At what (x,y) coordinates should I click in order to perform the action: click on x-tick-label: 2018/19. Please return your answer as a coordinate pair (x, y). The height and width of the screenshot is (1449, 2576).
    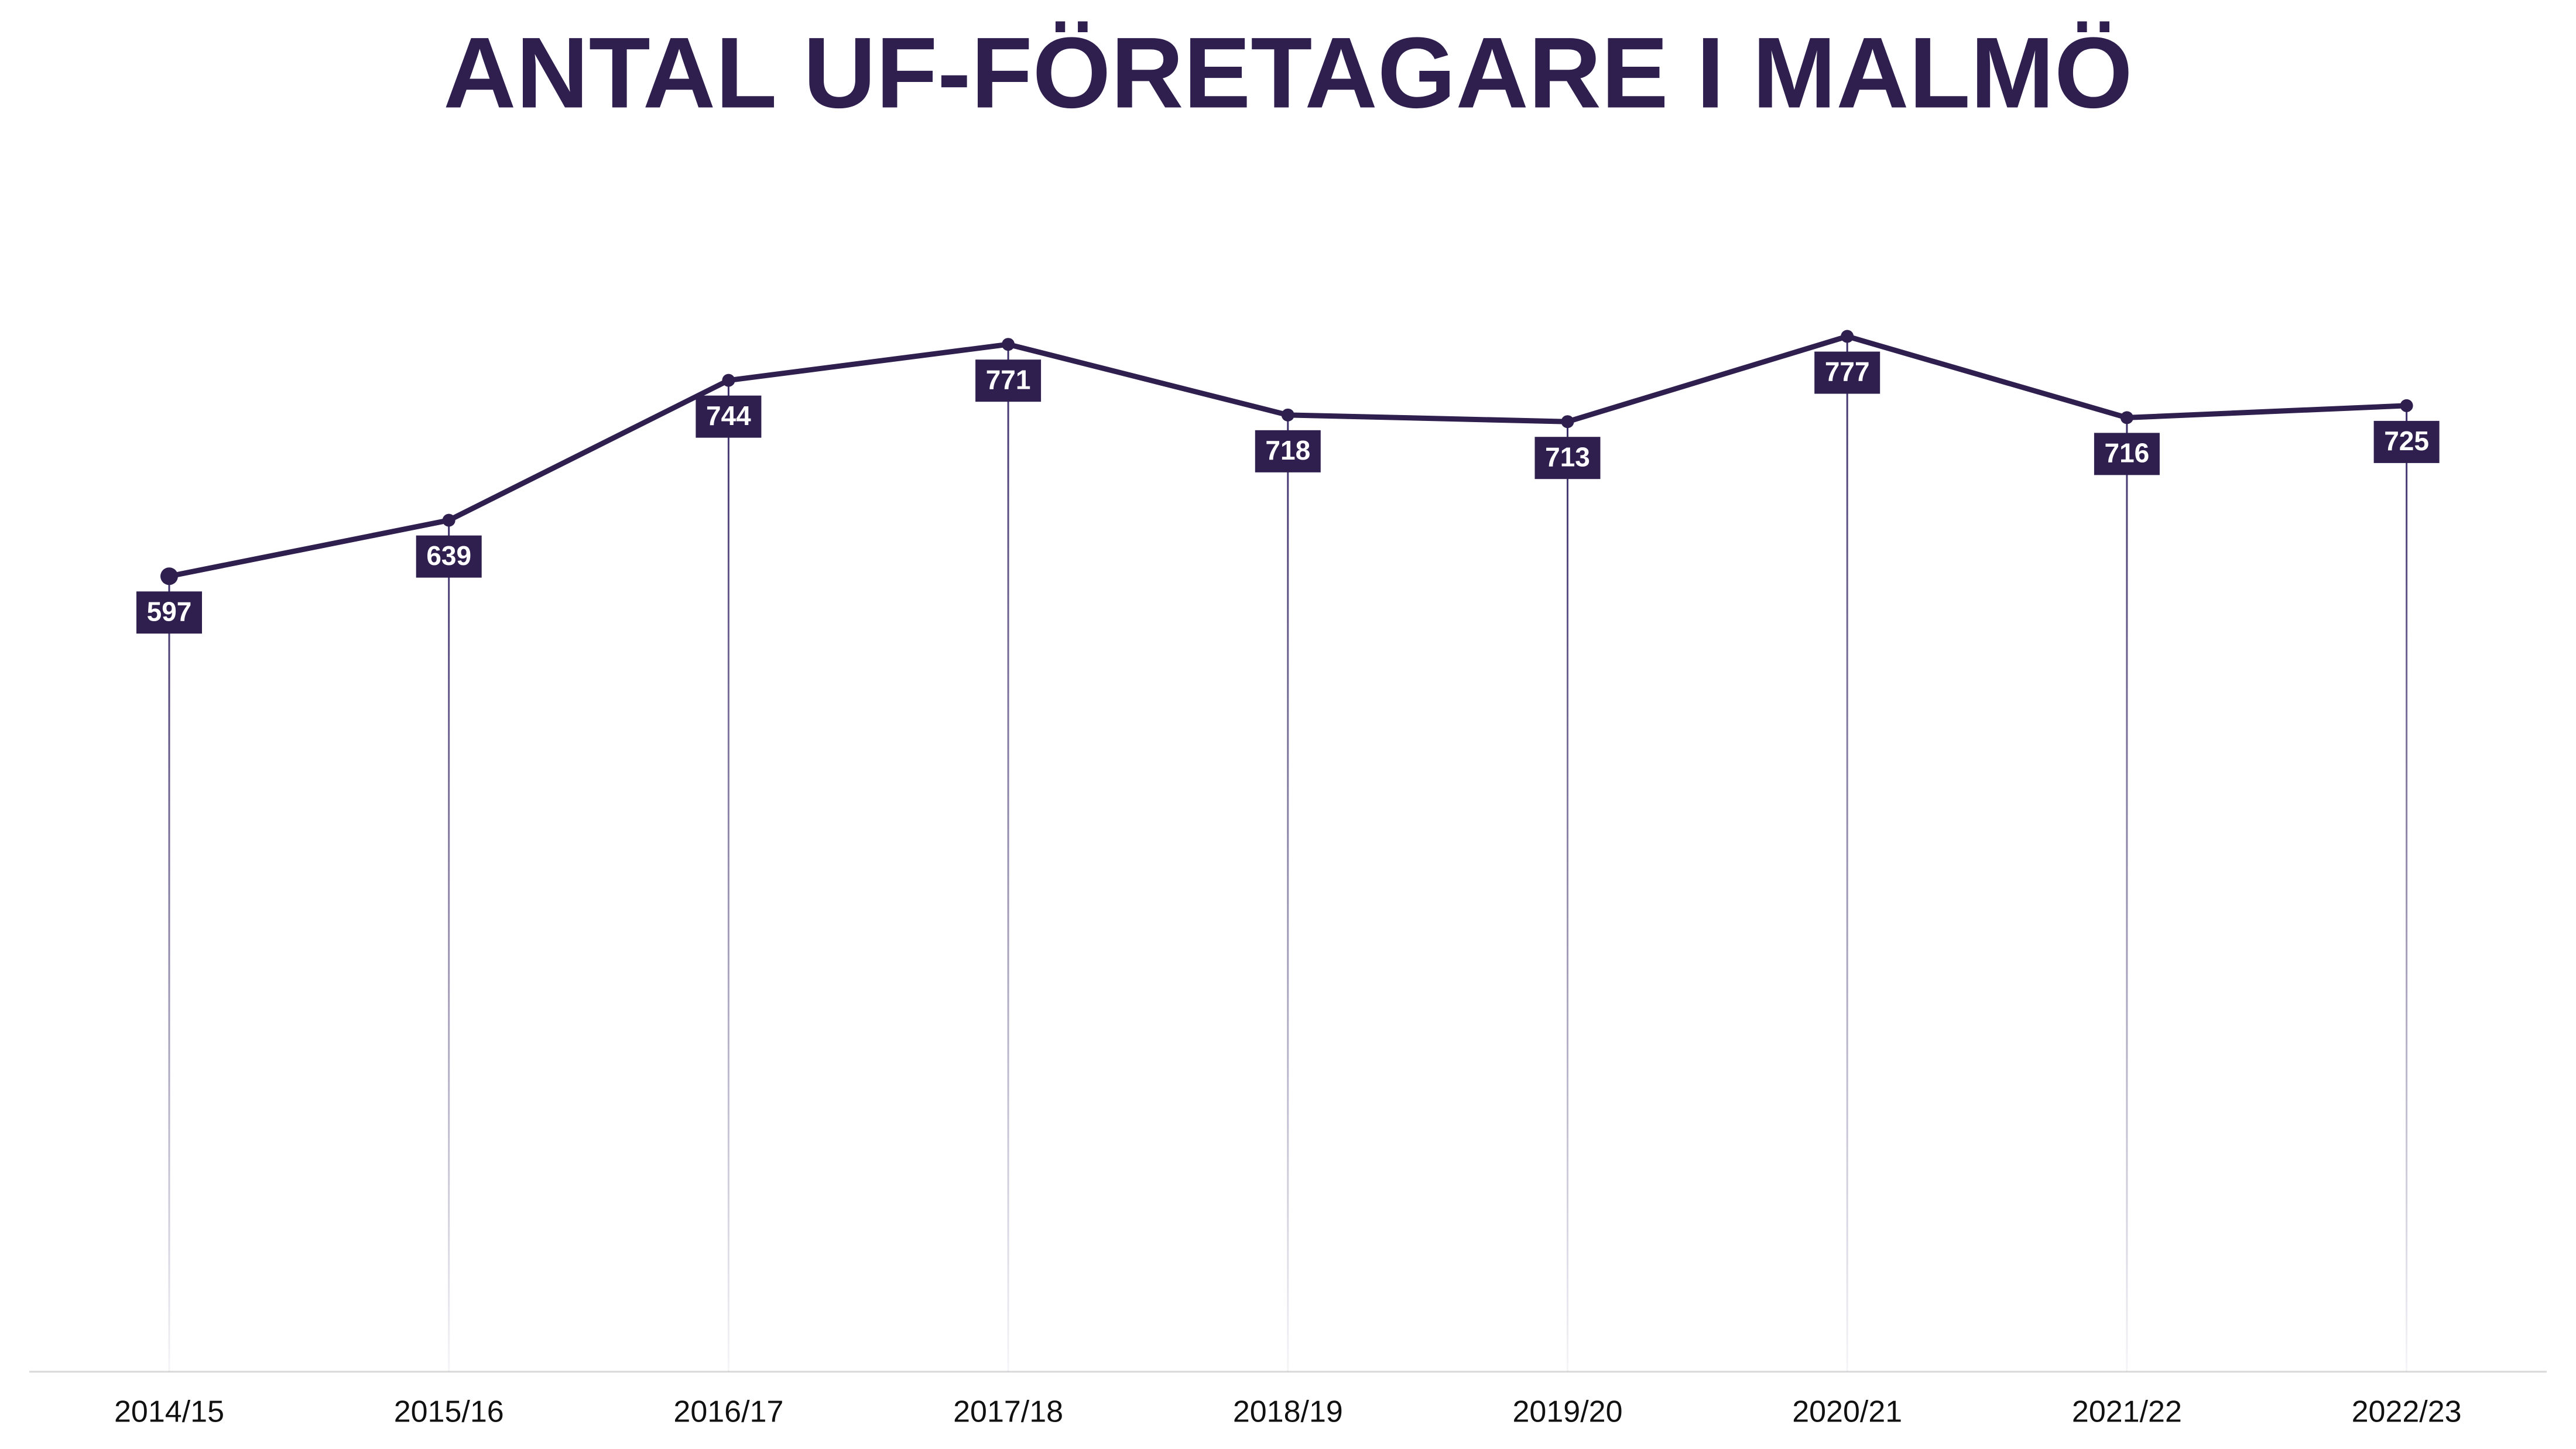
    Looking at the image, I should click on (1288, 1412).